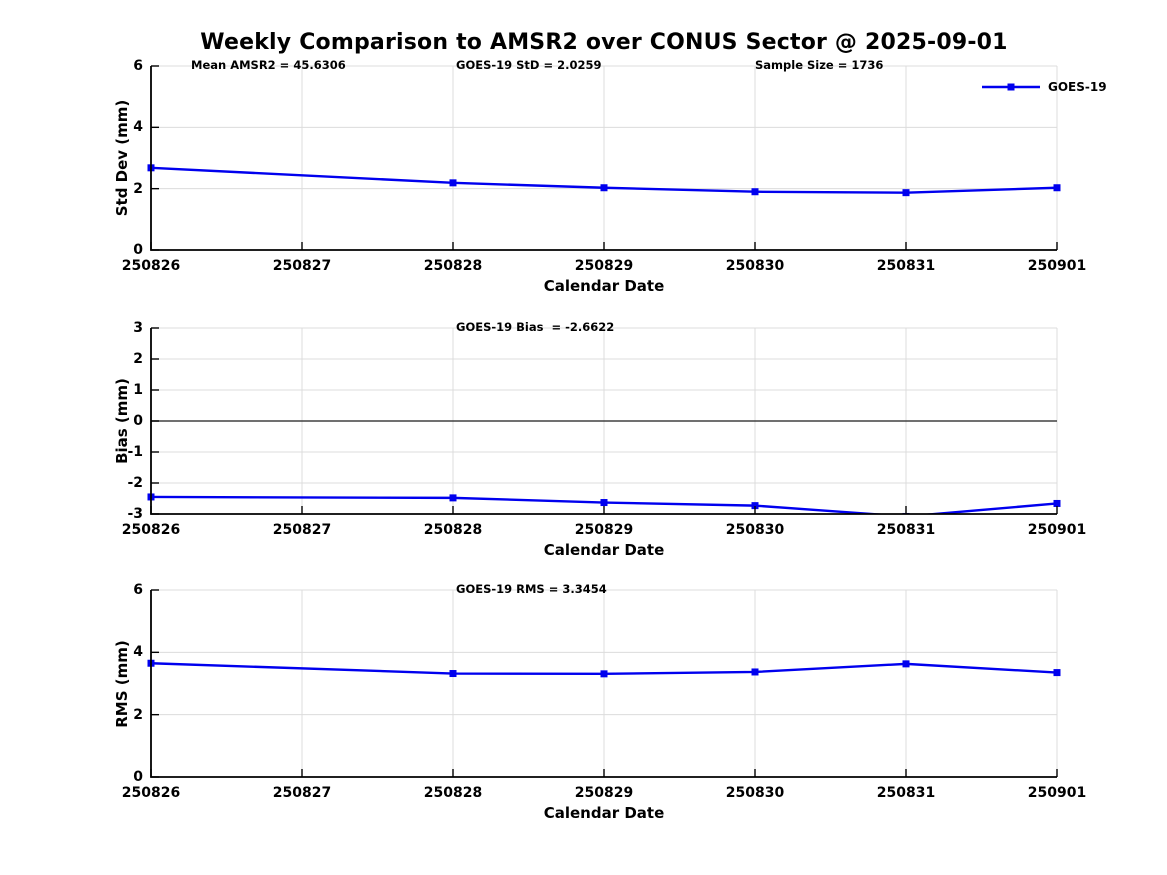 Image resolution: width=1167 pixels, height=875 pixels. I want to click on stddev-annotation: Sample Size = 1736, so click(819, 65).